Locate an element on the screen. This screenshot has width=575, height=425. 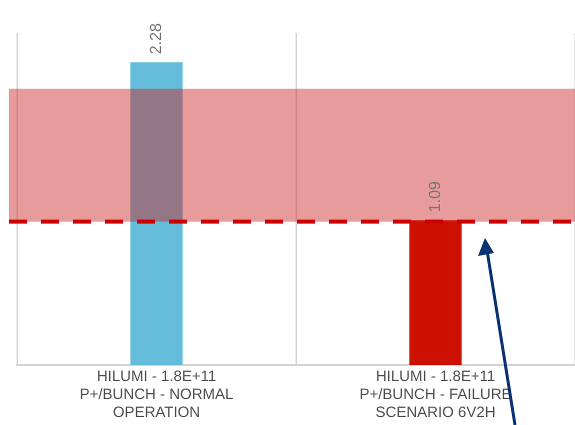
data-label: 1.09 is located at coordinates (435, 196).